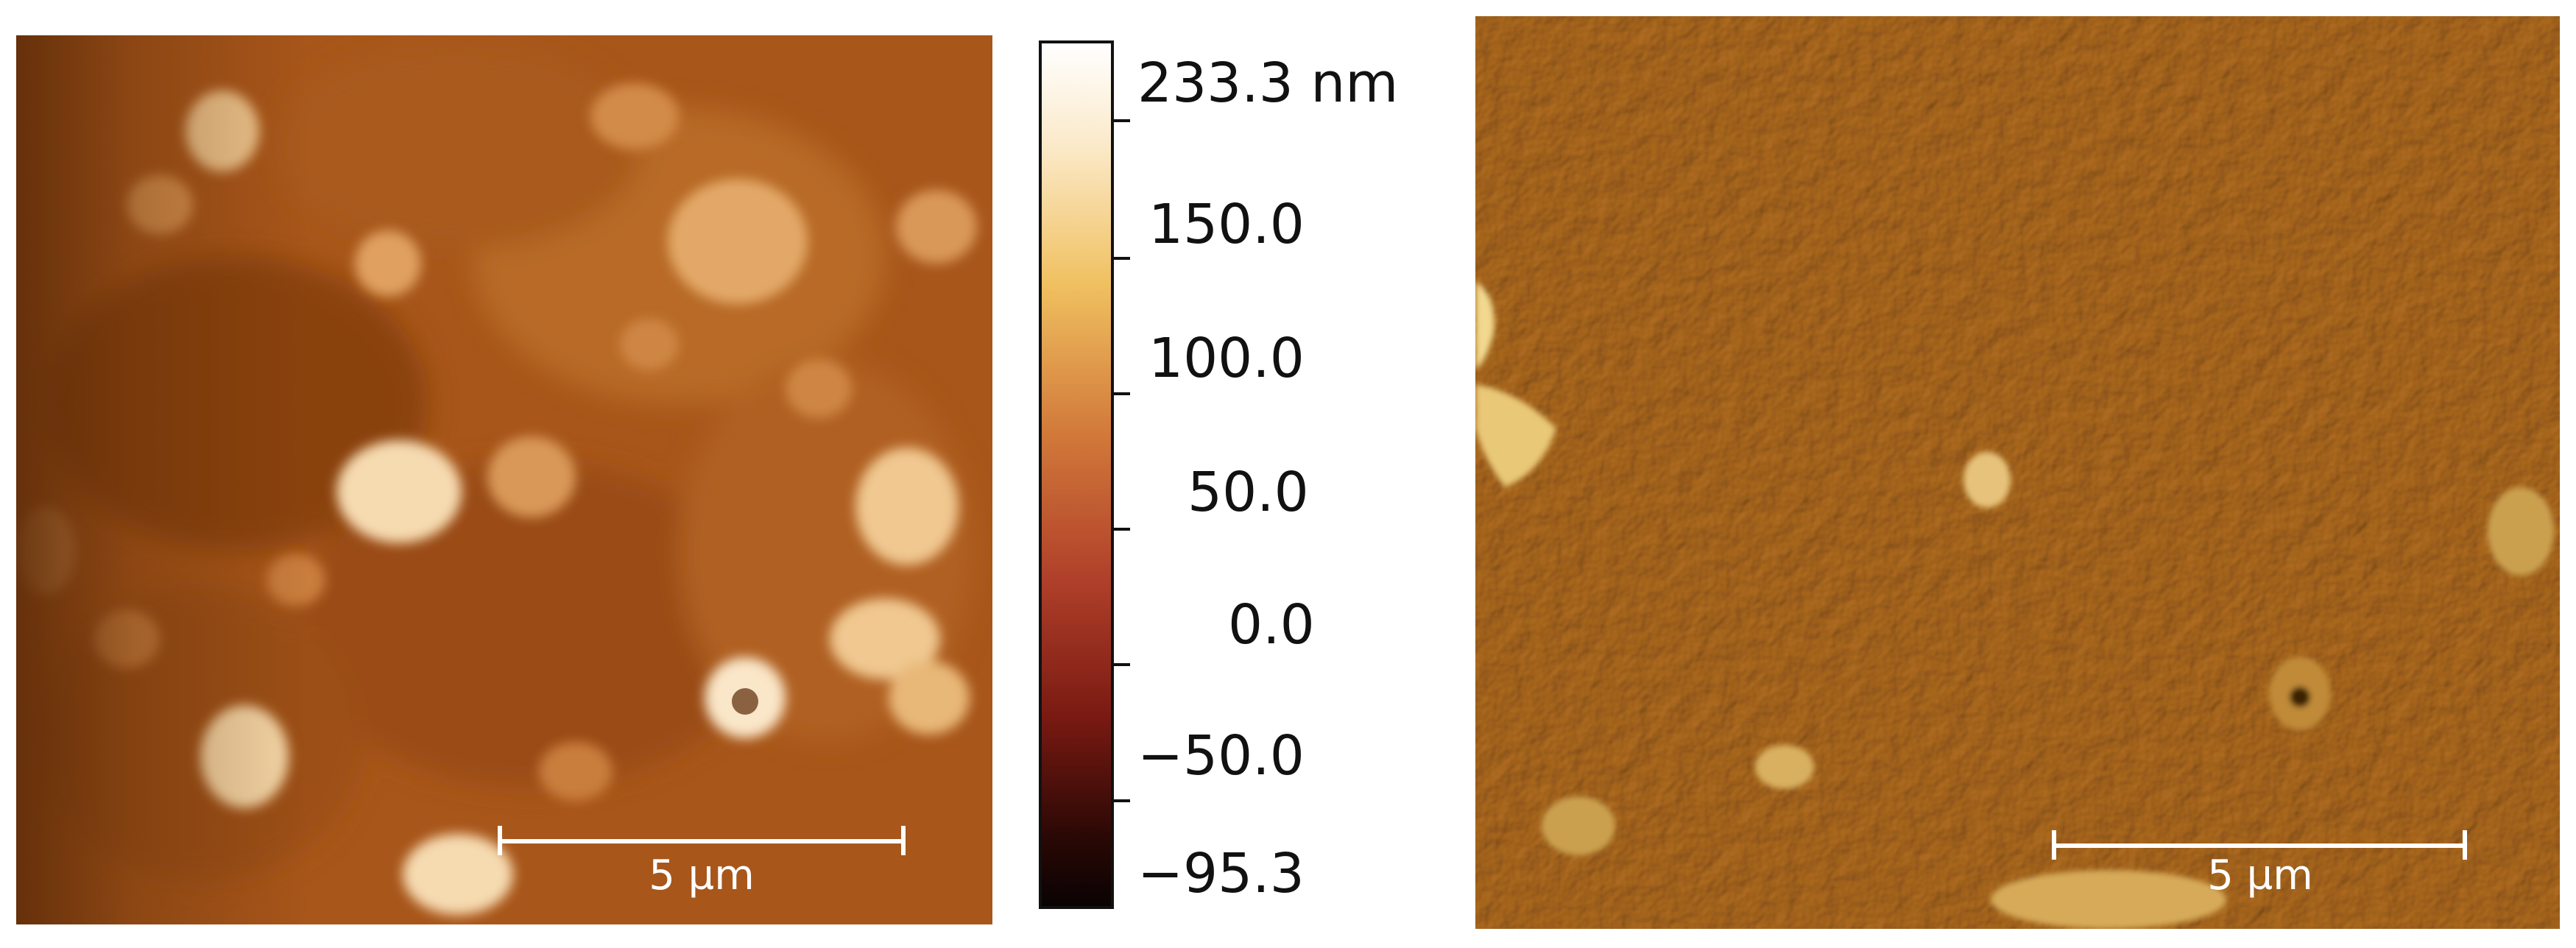  I want to click on colorbar-gradient, so click(1076, 475).